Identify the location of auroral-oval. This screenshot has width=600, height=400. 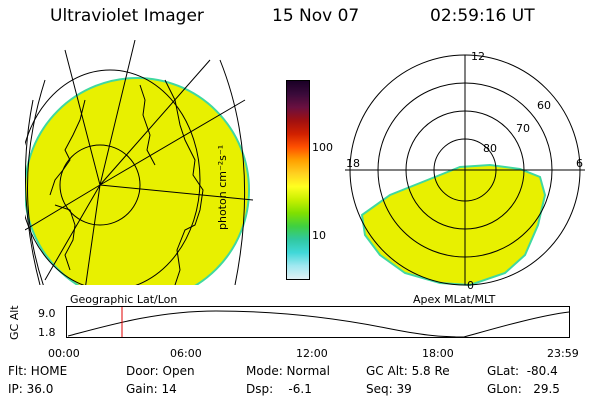
(453, 225).